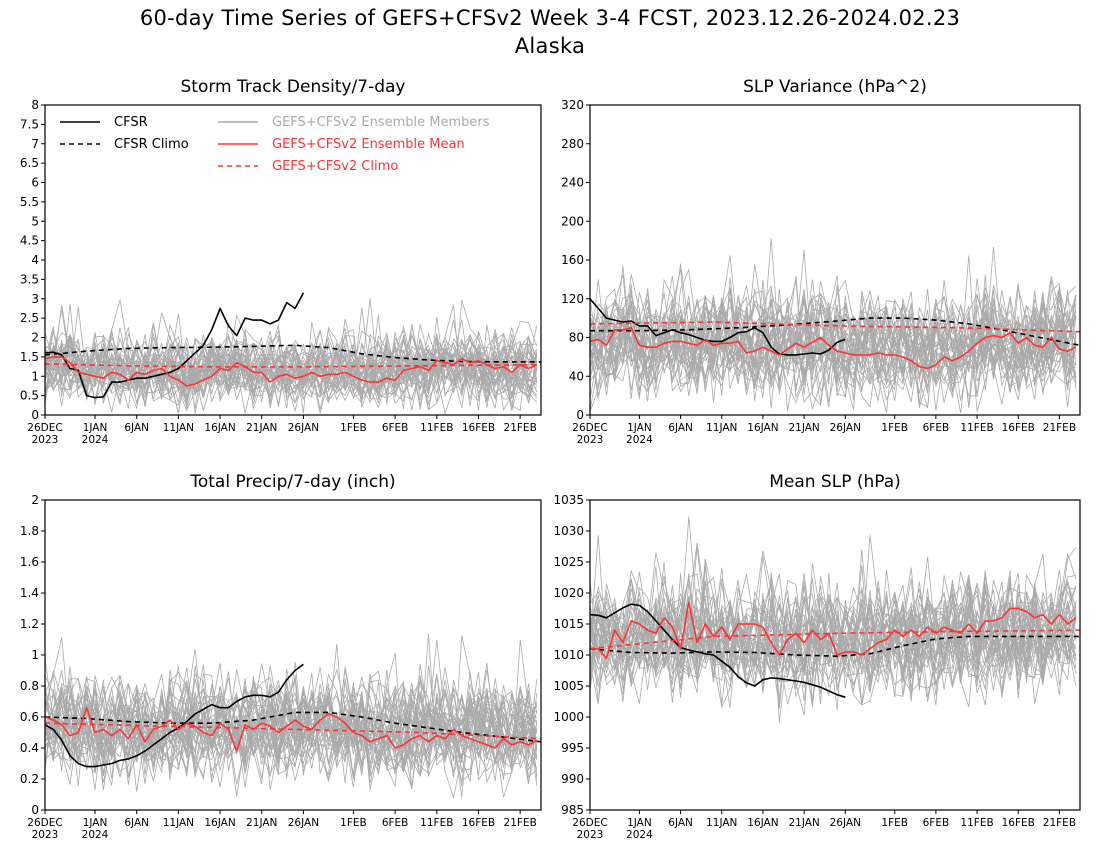  Describe the element at coordinates (568, 686) in the screenshot. I see `y-tick-label: 1005` at that location.